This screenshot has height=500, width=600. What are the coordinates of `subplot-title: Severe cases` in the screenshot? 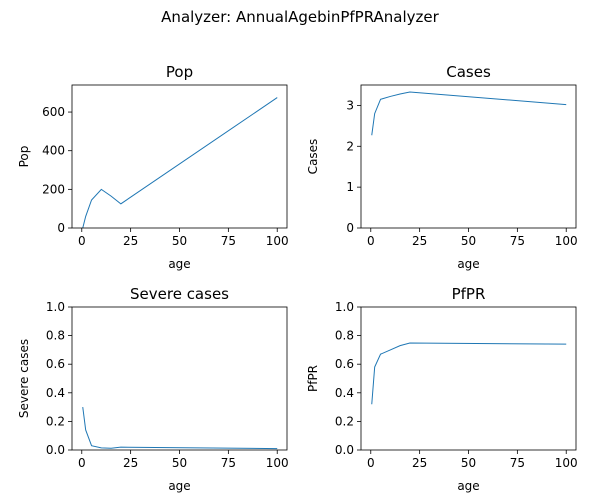 It's located at (179, 294).